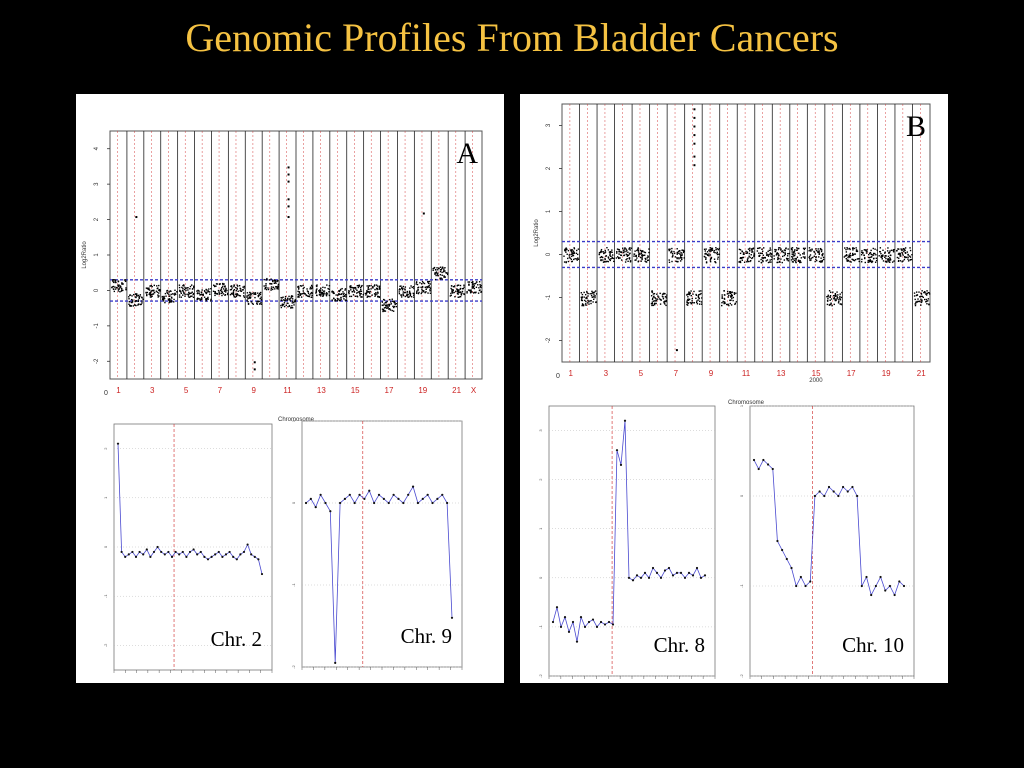 The width and height of the screenshot is (1024, 768). I want to click on series-line, so click(629, 531).